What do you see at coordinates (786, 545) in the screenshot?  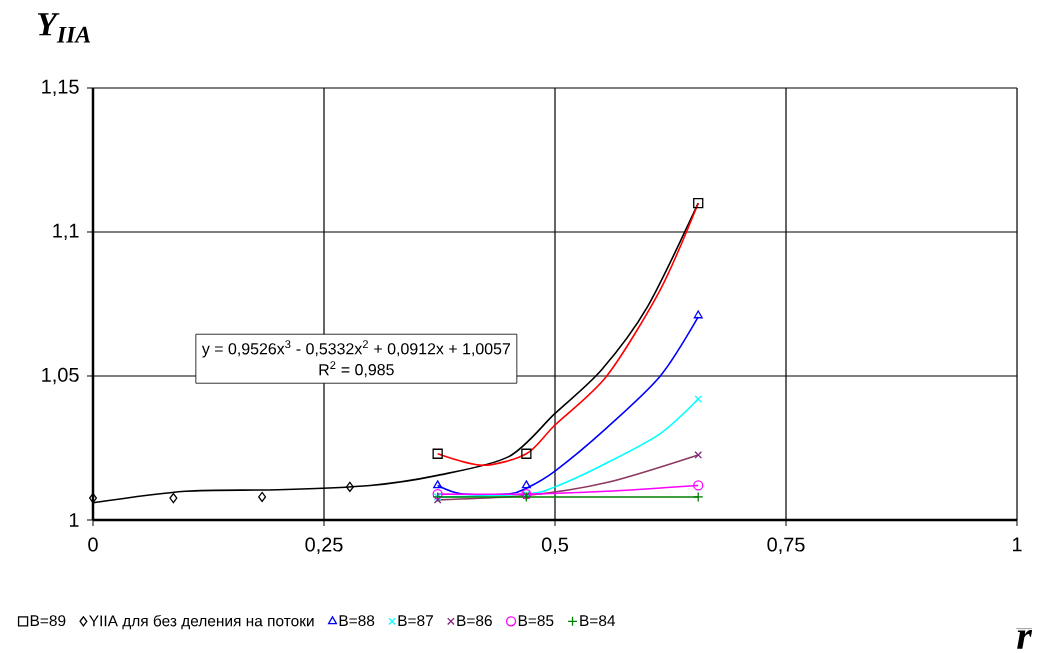 I see `x-tick-label: 0,75` at bounding box center [786, 545].